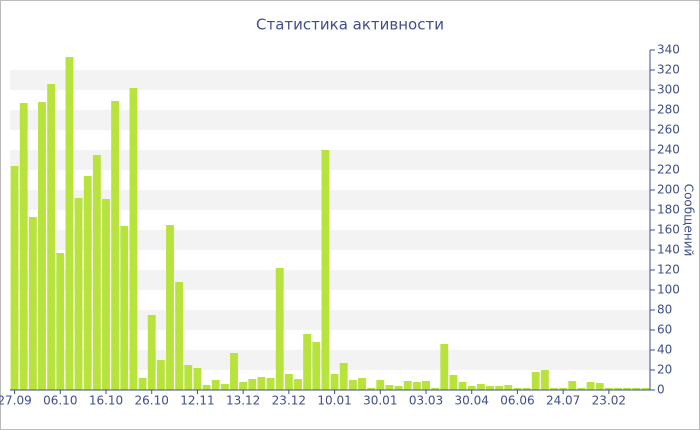 The image size is (700, 430). I want to click on y-tick-label: 300, so click(668, 90).